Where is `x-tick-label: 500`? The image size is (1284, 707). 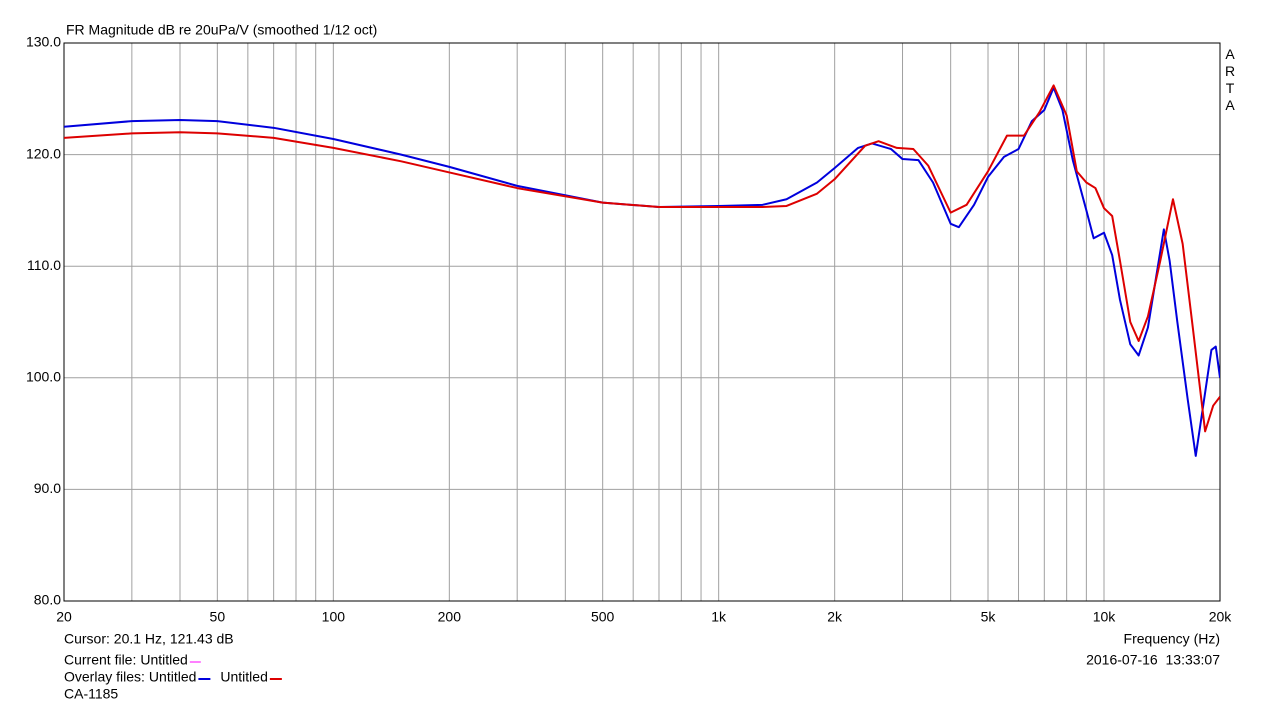
x-tick-label: 500 is located at coordinates (603, 617).